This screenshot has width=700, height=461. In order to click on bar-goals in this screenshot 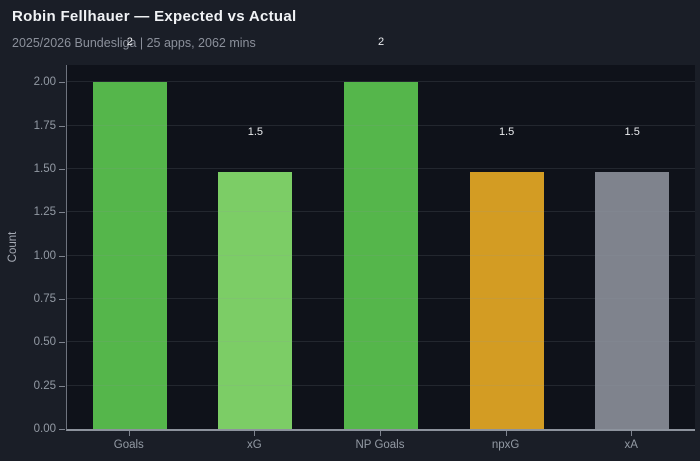, I will do `click(129, 255)`.